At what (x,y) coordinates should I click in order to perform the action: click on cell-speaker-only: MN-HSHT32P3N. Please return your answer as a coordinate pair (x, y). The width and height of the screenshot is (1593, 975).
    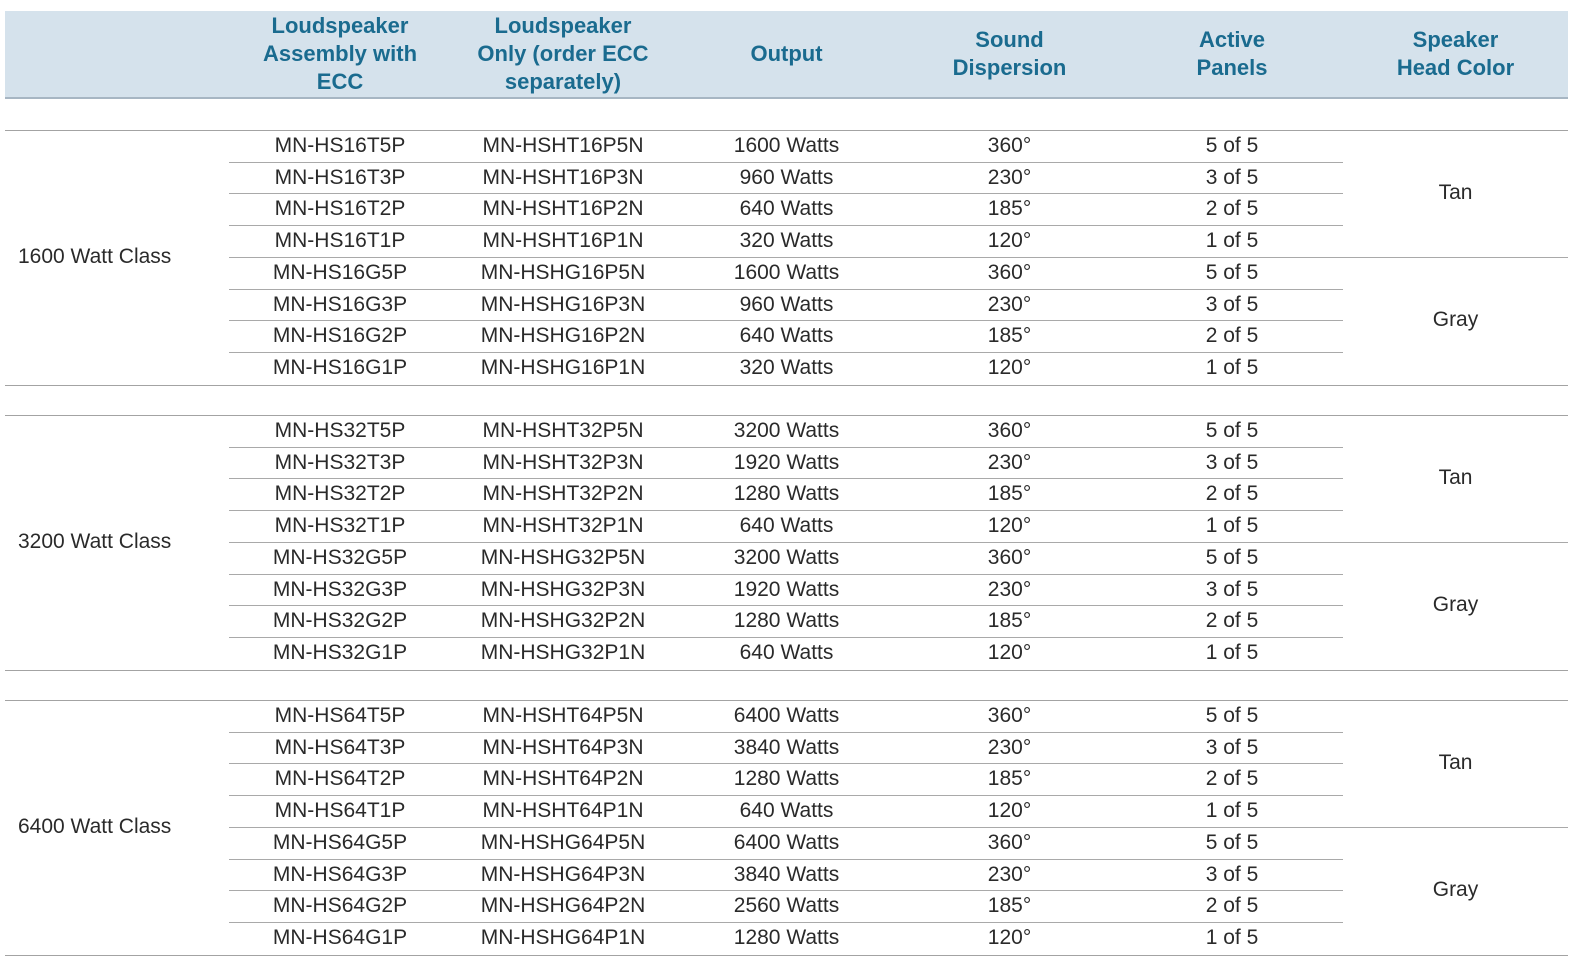
    Looking at the image, I should click on (563, 462).